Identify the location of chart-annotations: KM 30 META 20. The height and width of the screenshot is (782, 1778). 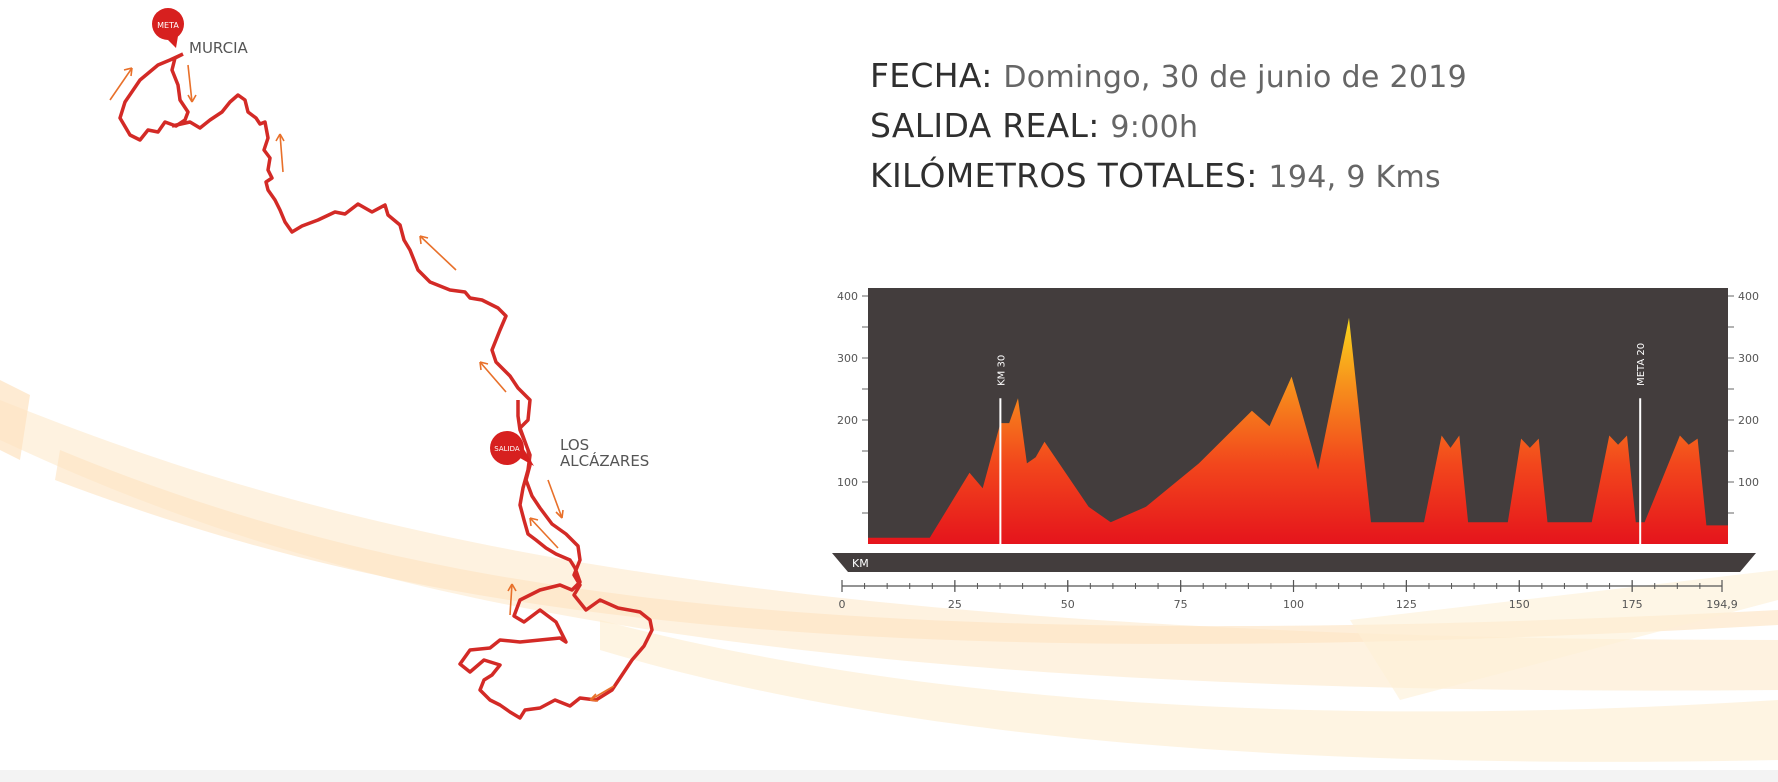
(1321, 443).